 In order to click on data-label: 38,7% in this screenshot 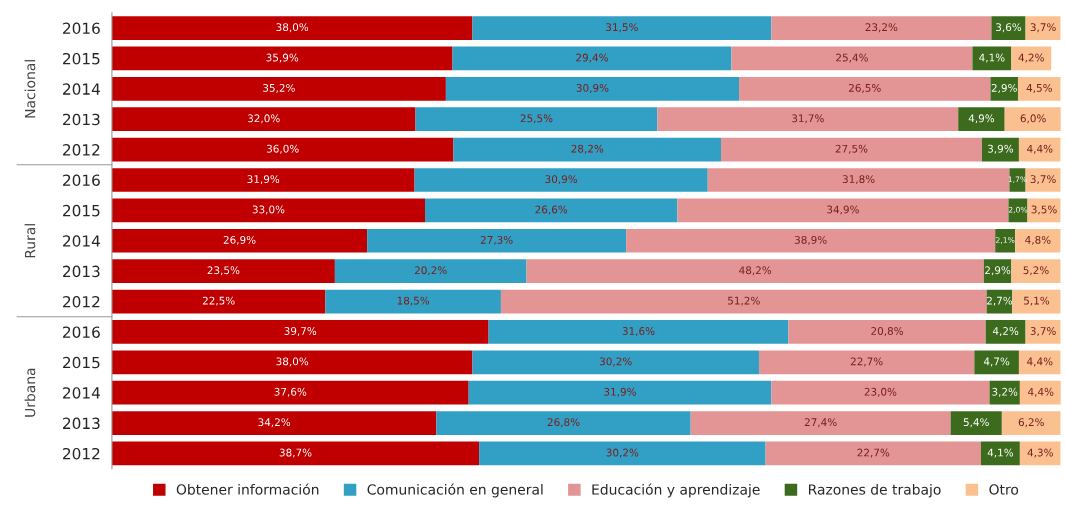, I will do `click(295, 453)`.